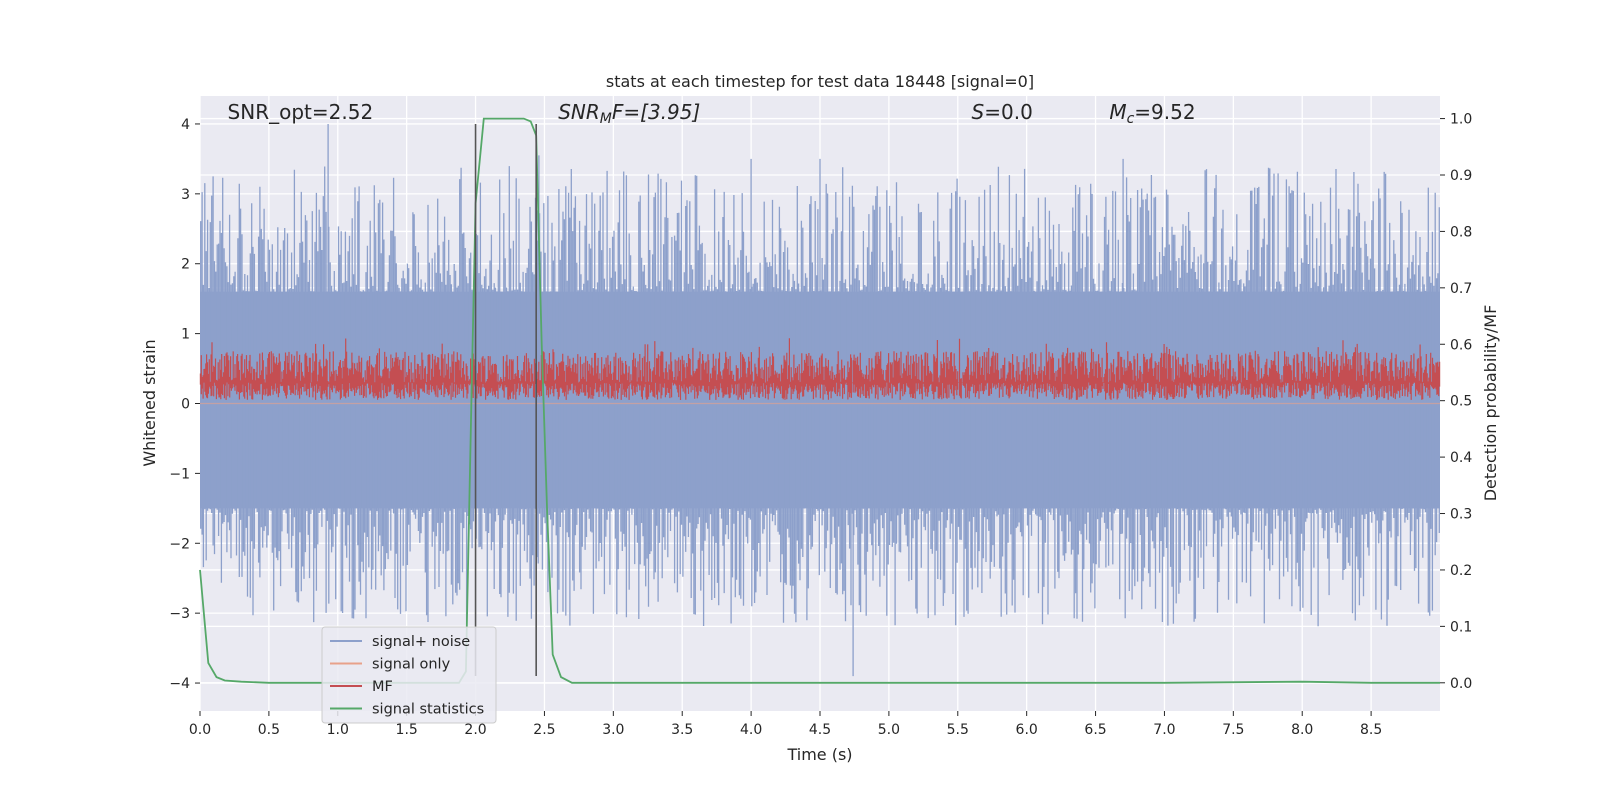 The width and height of the screenshot is (1600, 800). What do you see at coordinates (1461, 176) in the screenshot?
I see `y-right-tick-label: 0.9` at bounding box center [1461, 176].